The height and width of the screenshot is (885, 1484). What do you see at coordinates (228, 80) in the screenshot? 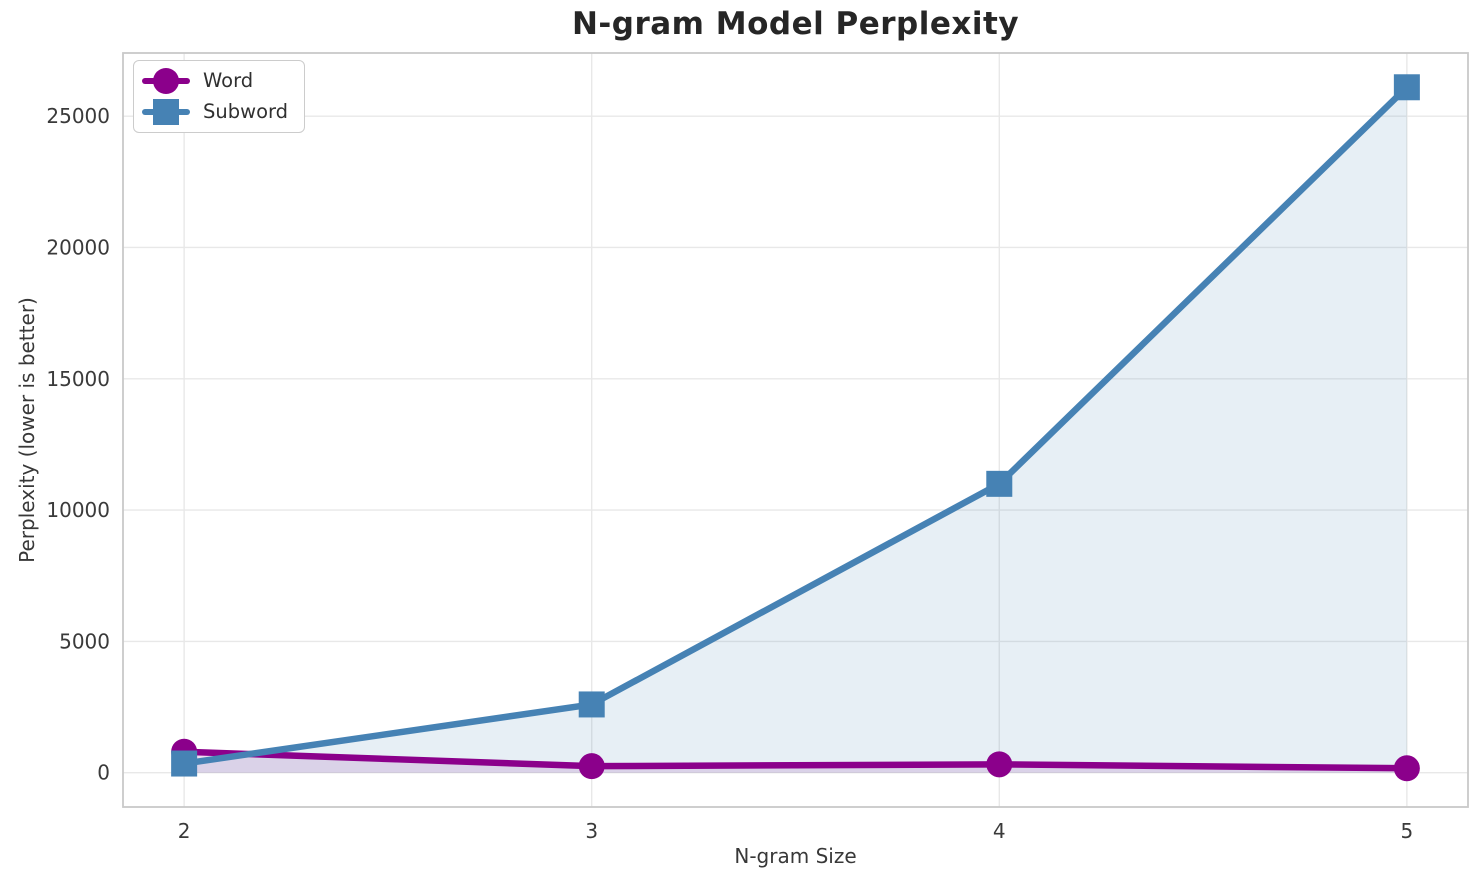
I see `legend-label-word: Word` at bounding box center [228, 80].